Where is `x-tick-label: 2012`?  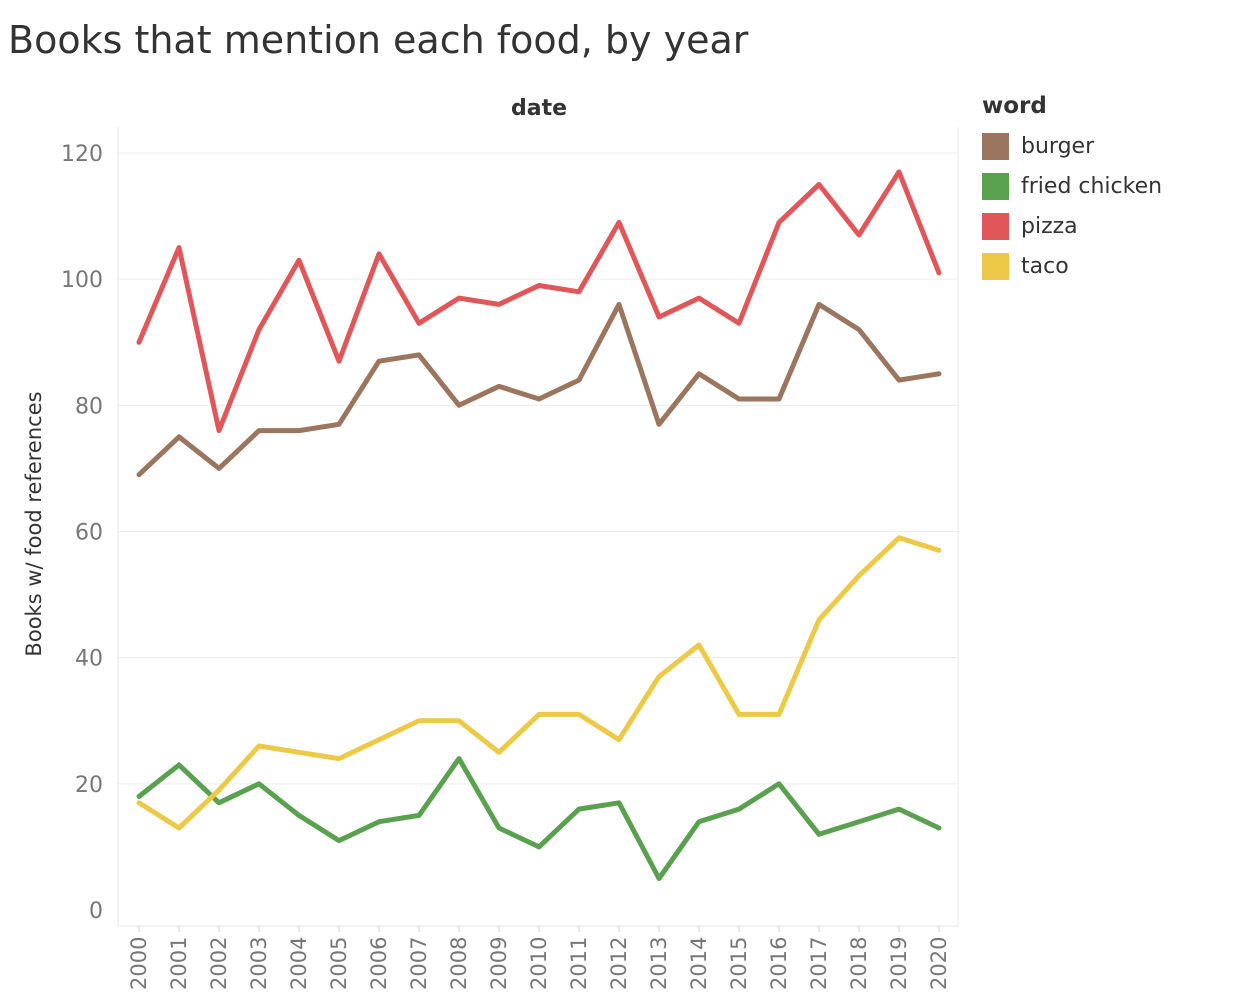
x-tick-label: 2012 is located at coordinates (619, 963).